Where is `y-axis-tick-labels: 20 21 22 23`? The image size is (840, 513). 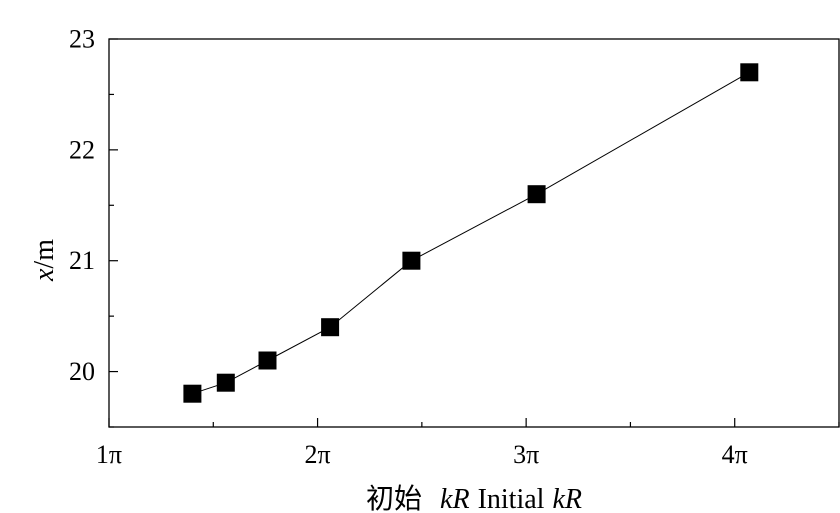
y-axis-tick-labels: 20 21 22 23 is located at coordinates (82, 206).